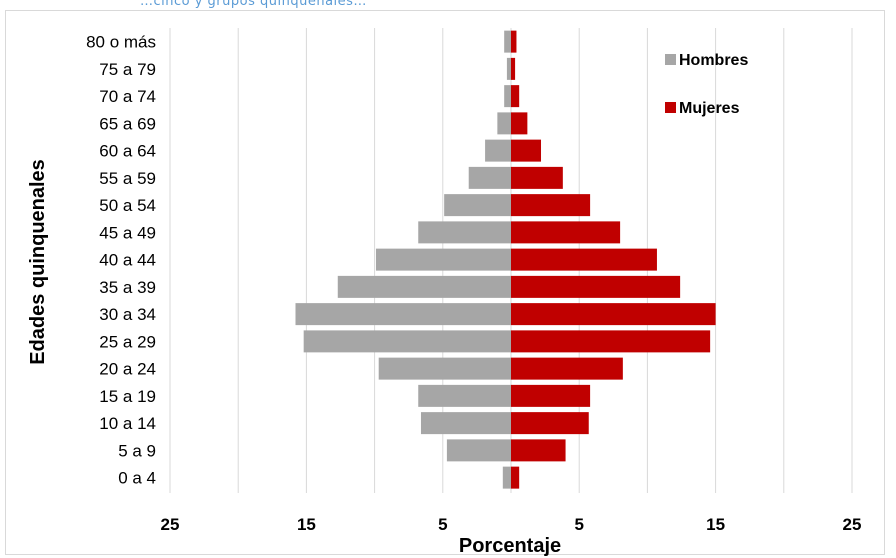 The height and width of the screenshot is (558, 896). I want to click on y-tick-label: 10 a 14, so click(127, 423).